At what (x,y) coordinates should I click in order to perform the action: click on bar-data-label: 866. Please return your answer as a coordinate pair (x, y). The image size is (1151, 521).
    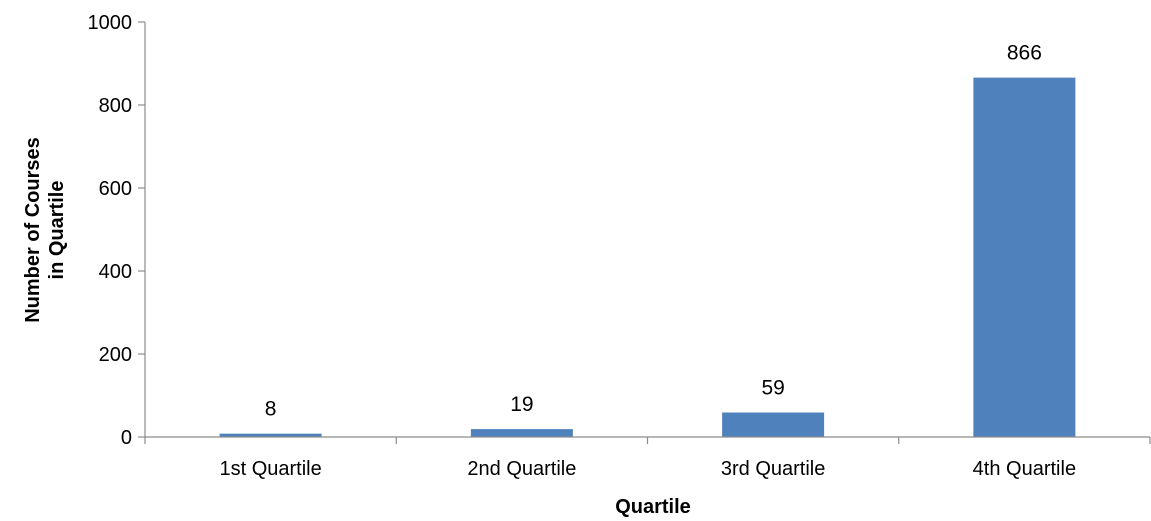
    Looking at the image, I should click on (1024, 53).